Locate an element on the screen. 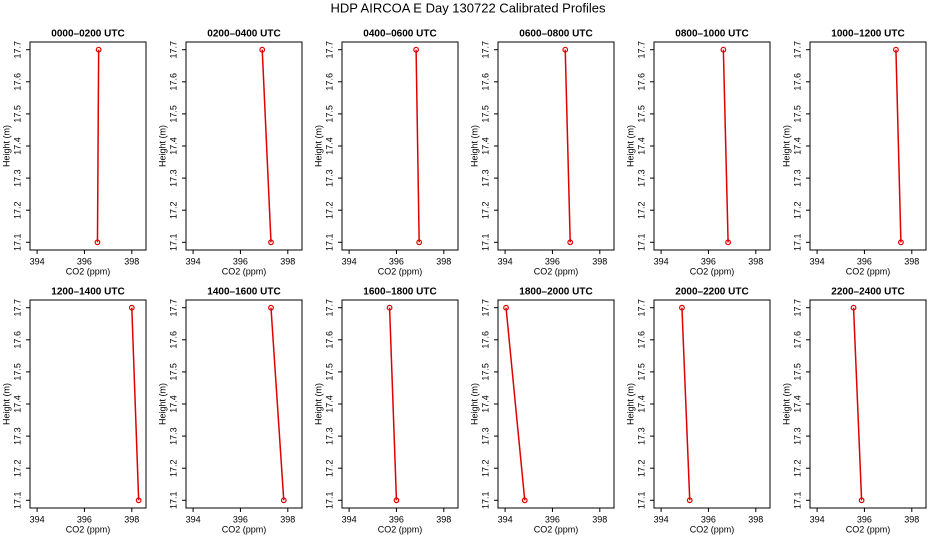 This screenshot has height=540, width=936. panel-title: 1400–1600 UTC is located at coordinates (243, 292).